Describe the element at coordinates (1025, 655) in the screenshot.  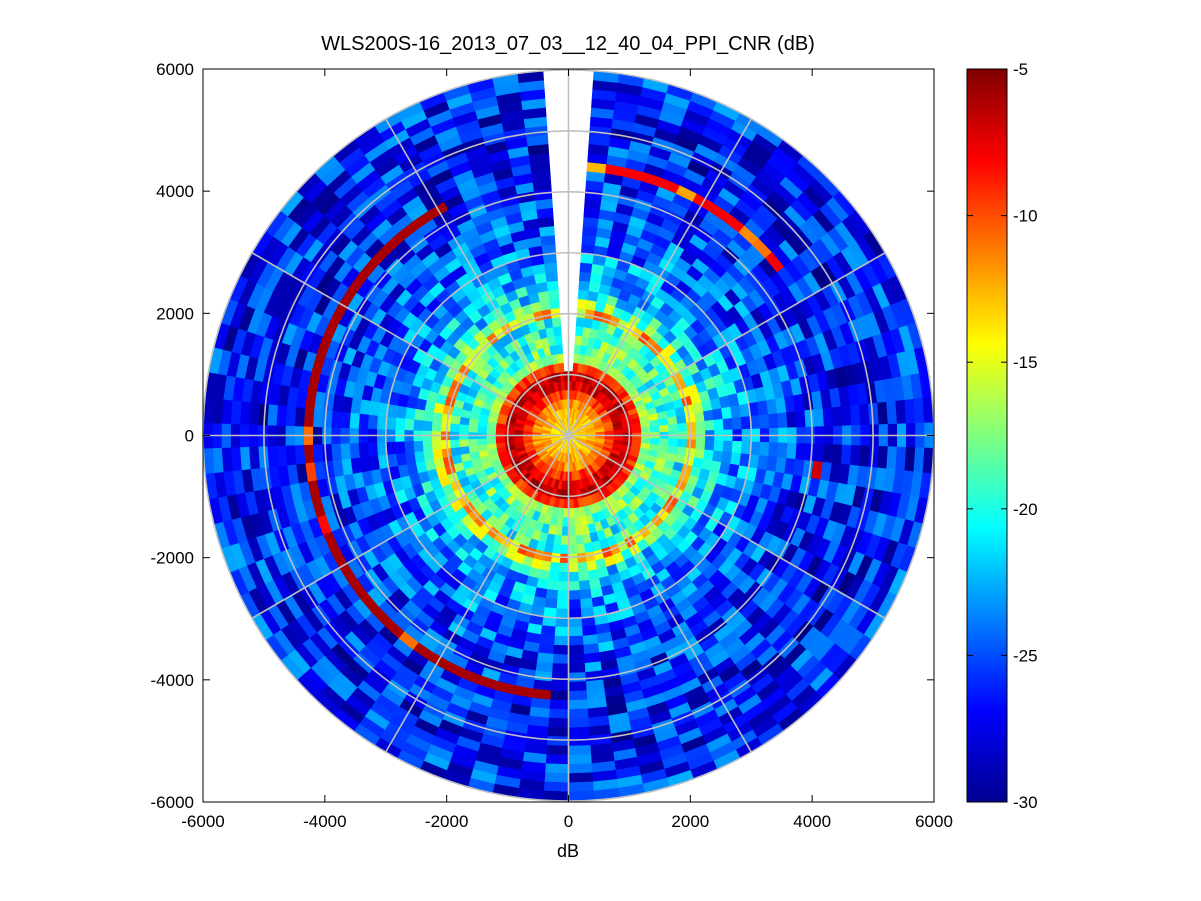
I see `colorbar-tick-label: -25` at that location.